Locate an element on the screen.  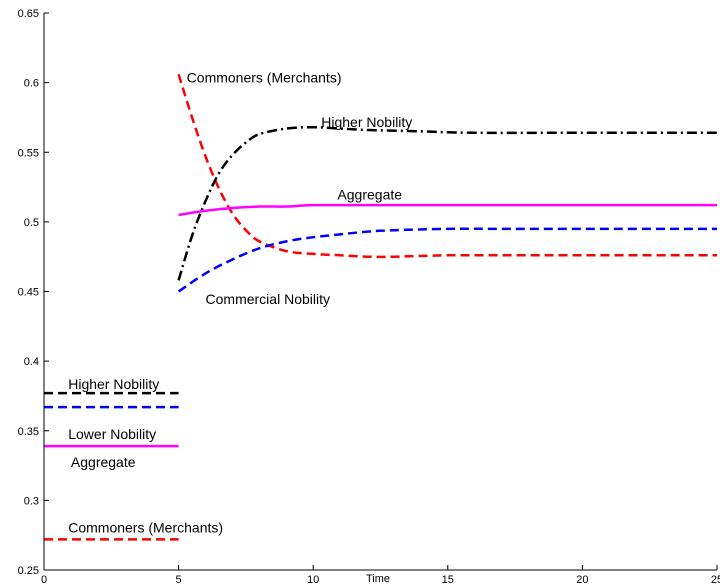
x-tick-label: 15 is located at coordinates (448, 580).